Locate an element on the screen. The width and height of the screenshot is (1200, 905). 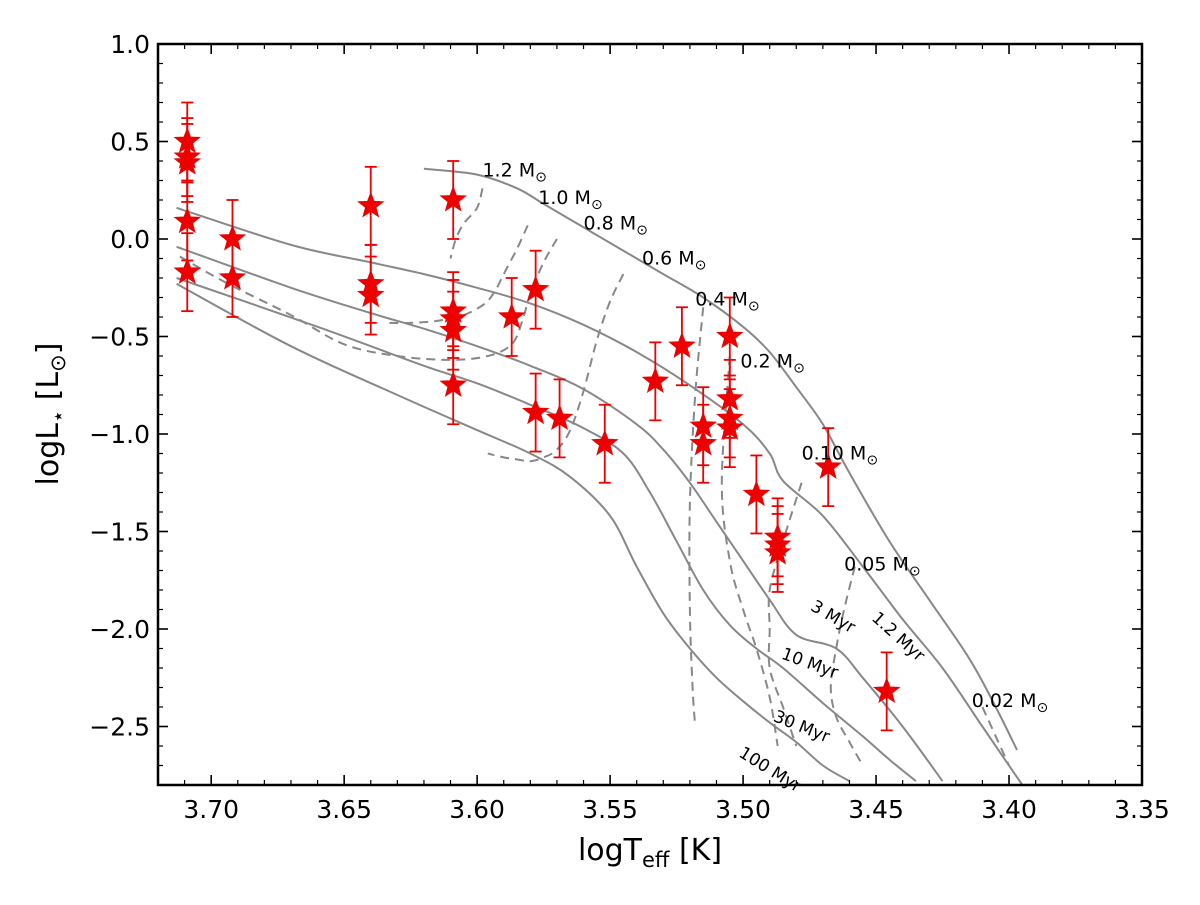
mass-label: 1.0 M⊙ is located at coordinates (570, 200).